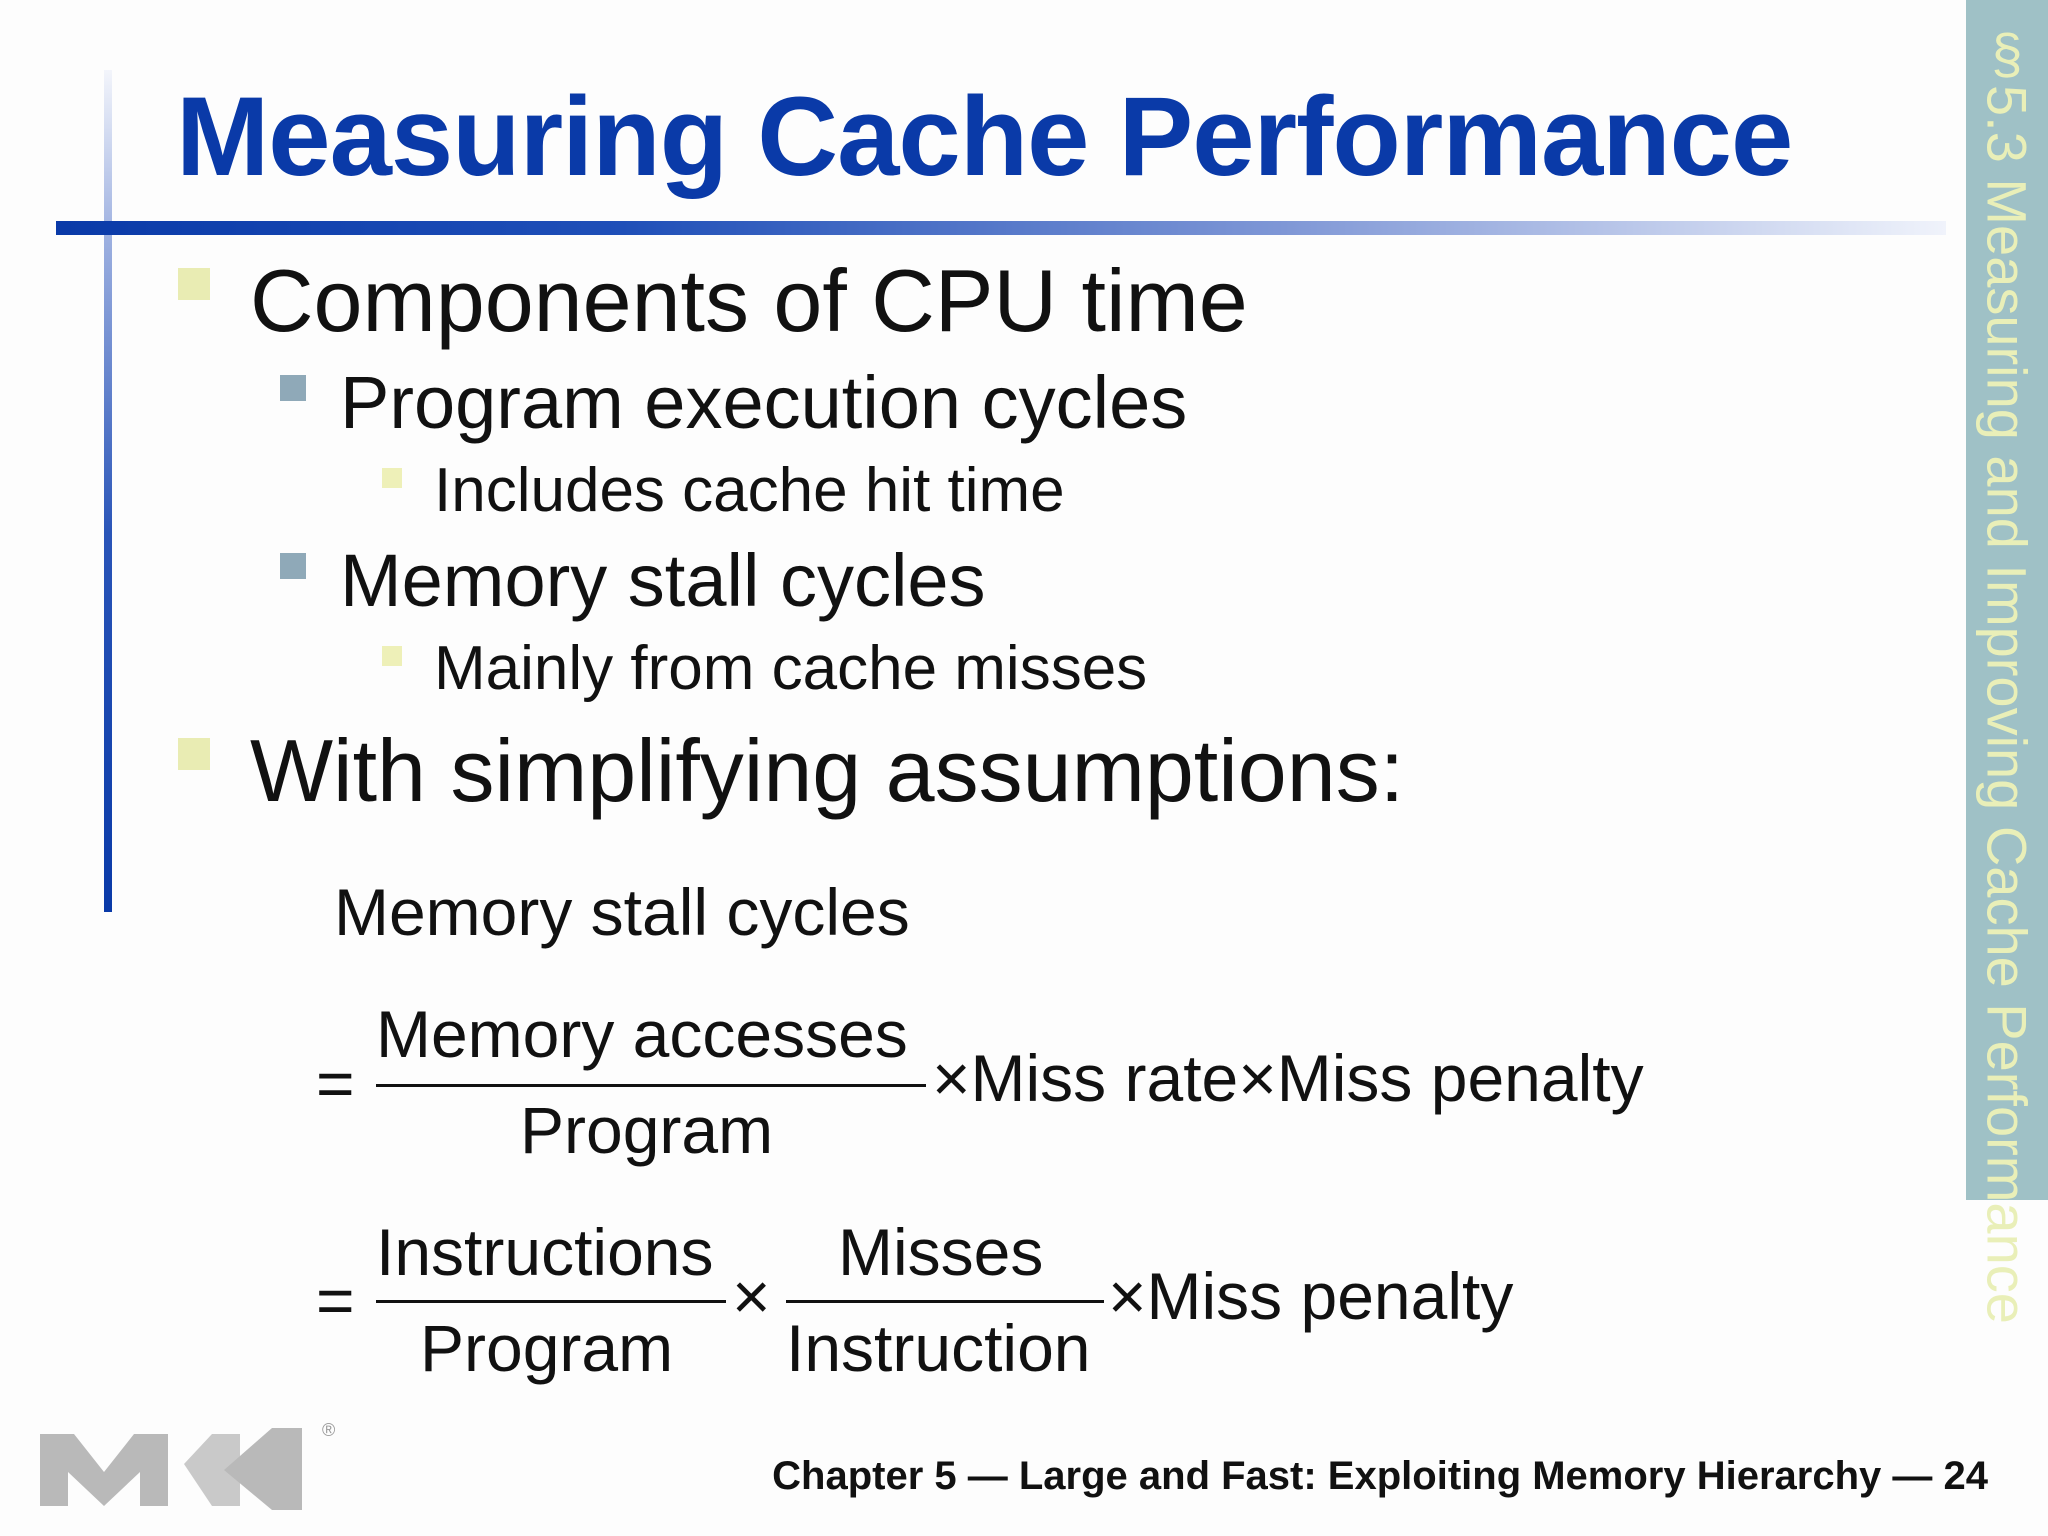 This screenshot has width=2048, height=1536. I want to click on bullet-level2: Program execution cycles, so click(733, 402).